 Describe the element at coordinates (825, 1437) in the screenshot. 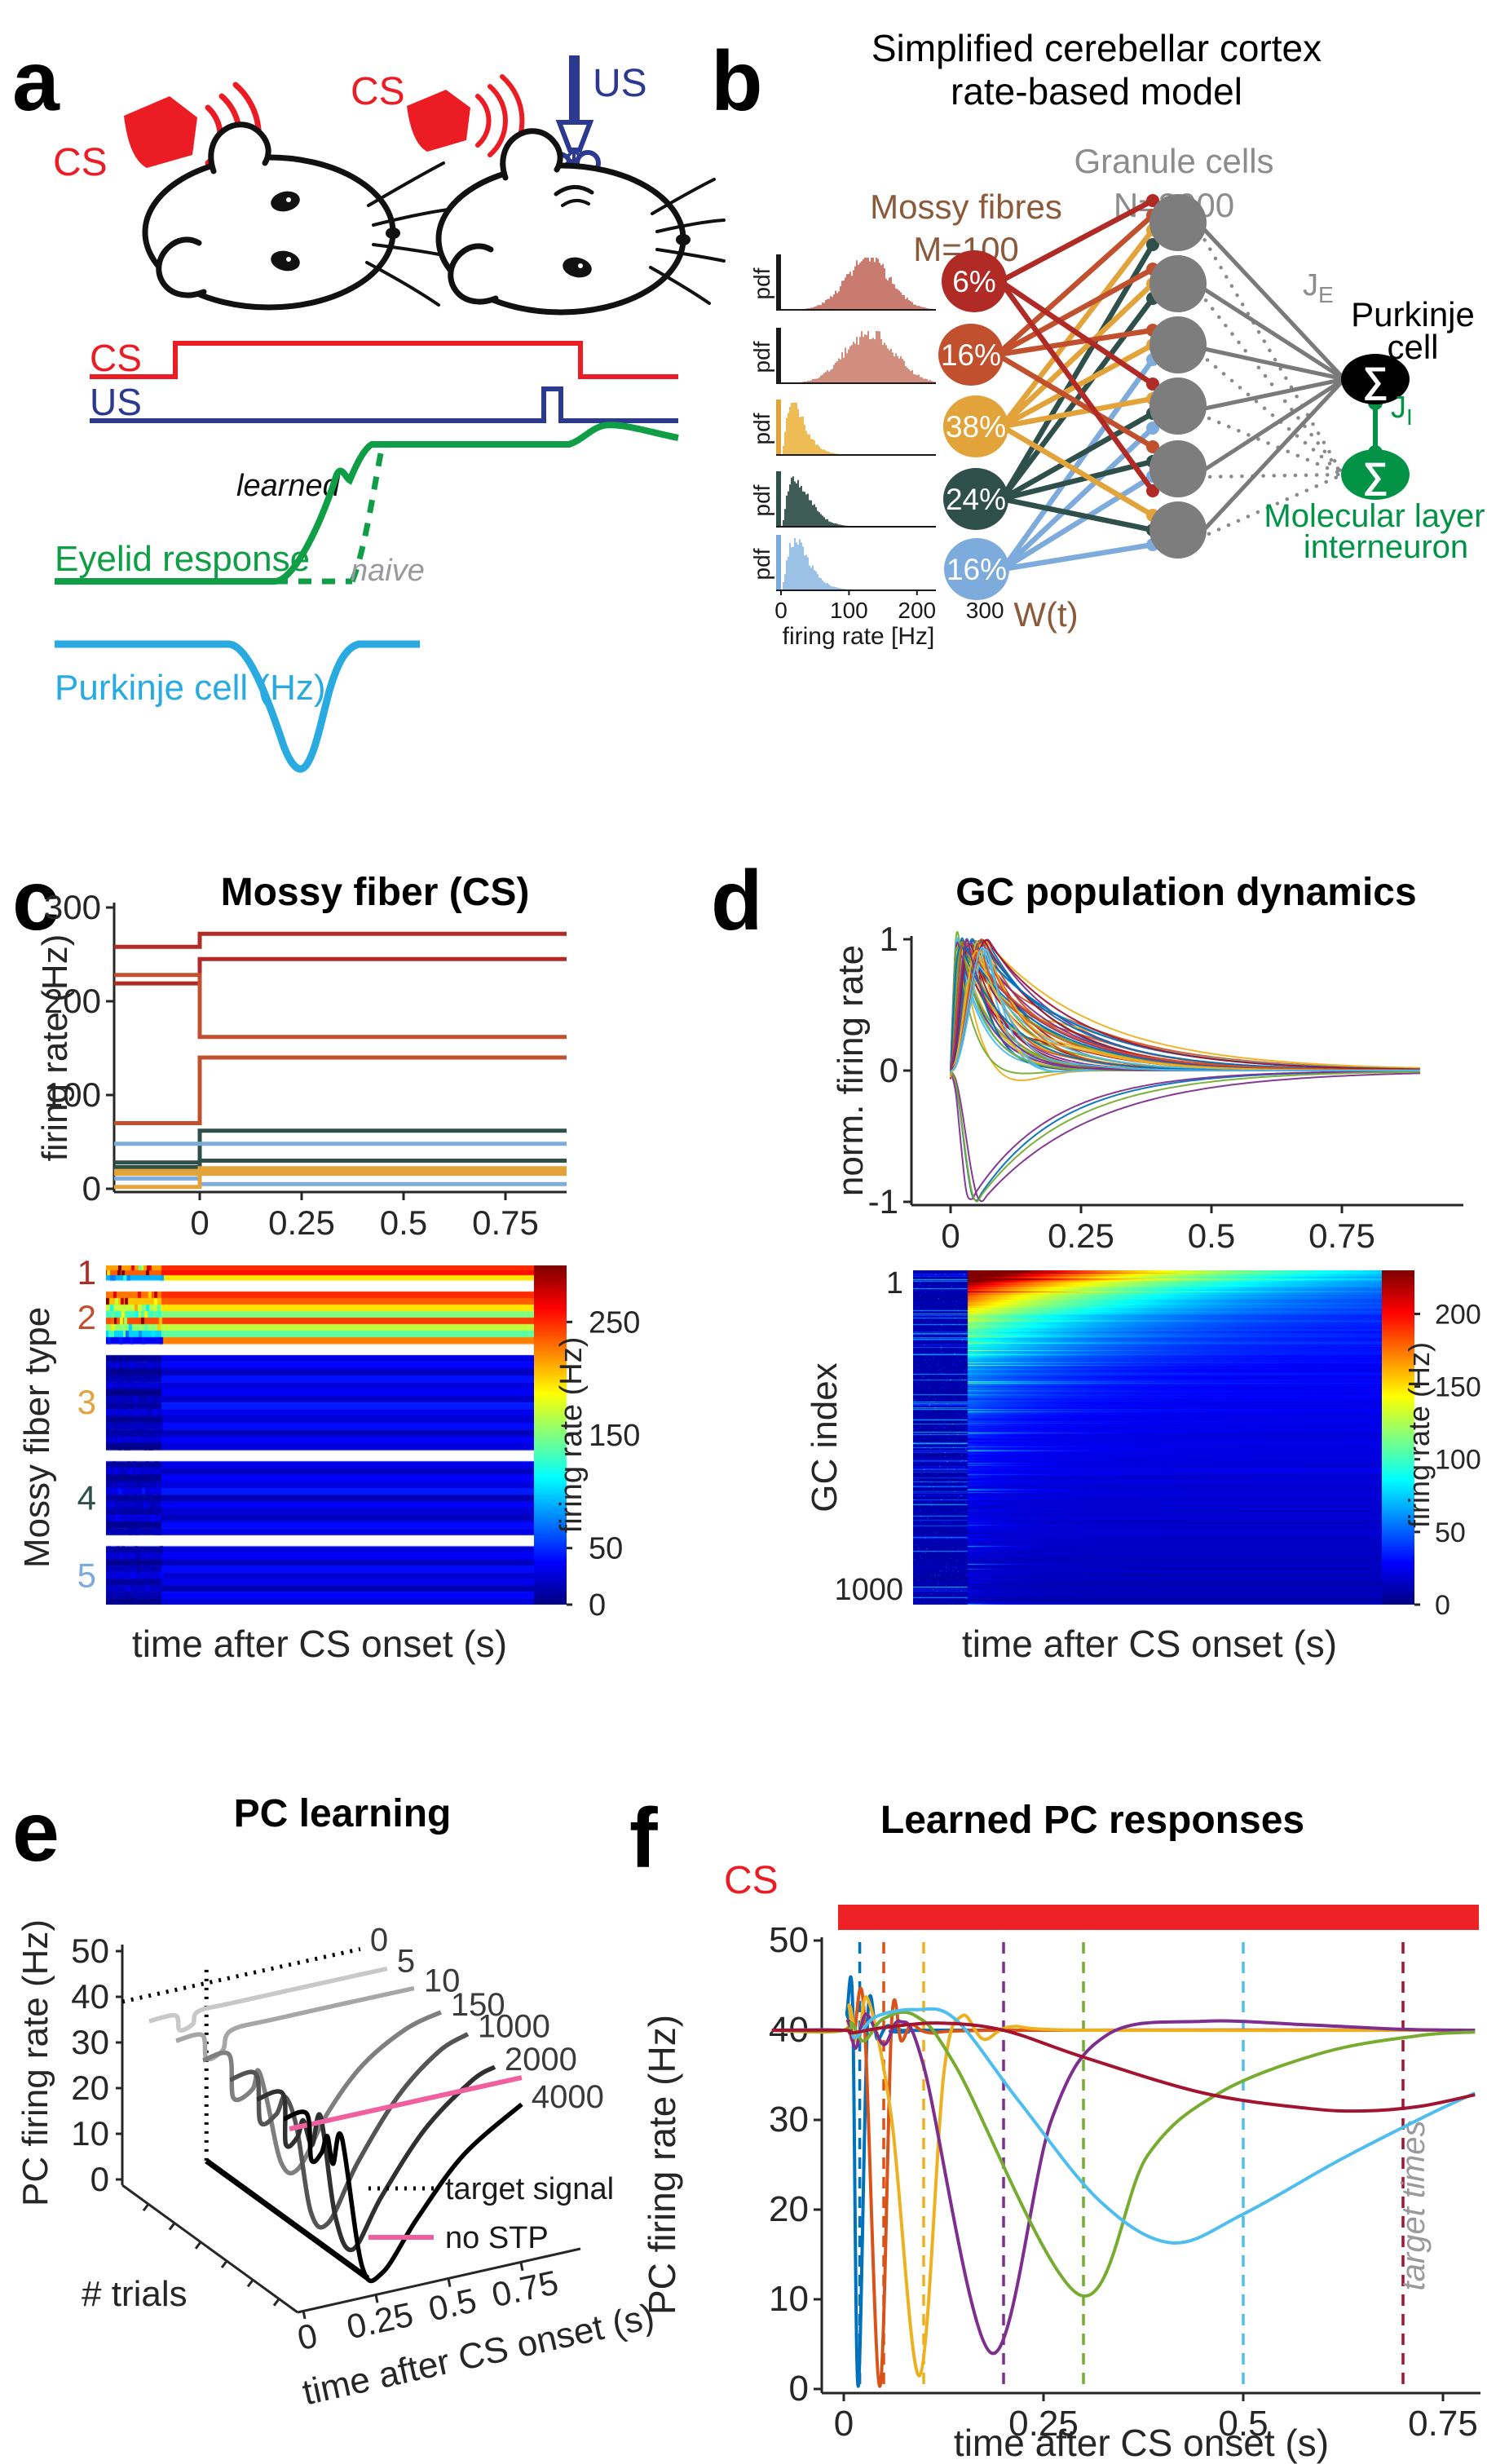

I see `svg-text: GC index` at that location.